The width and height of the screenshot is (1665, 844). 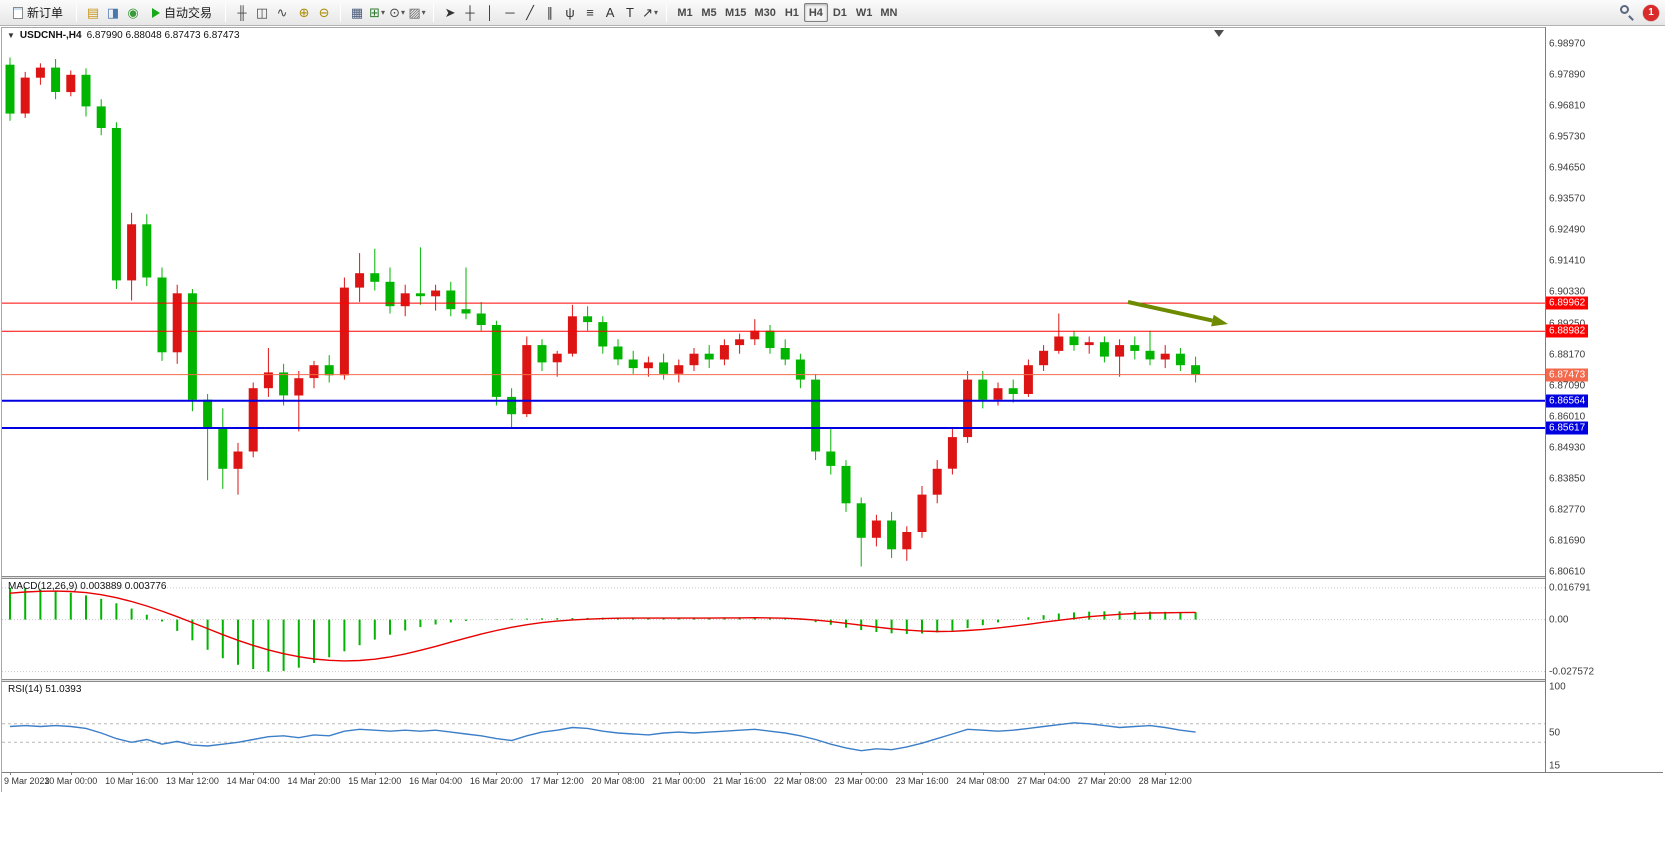 I want to click on timeframe-m5: M5, so click(x=709, y=12).